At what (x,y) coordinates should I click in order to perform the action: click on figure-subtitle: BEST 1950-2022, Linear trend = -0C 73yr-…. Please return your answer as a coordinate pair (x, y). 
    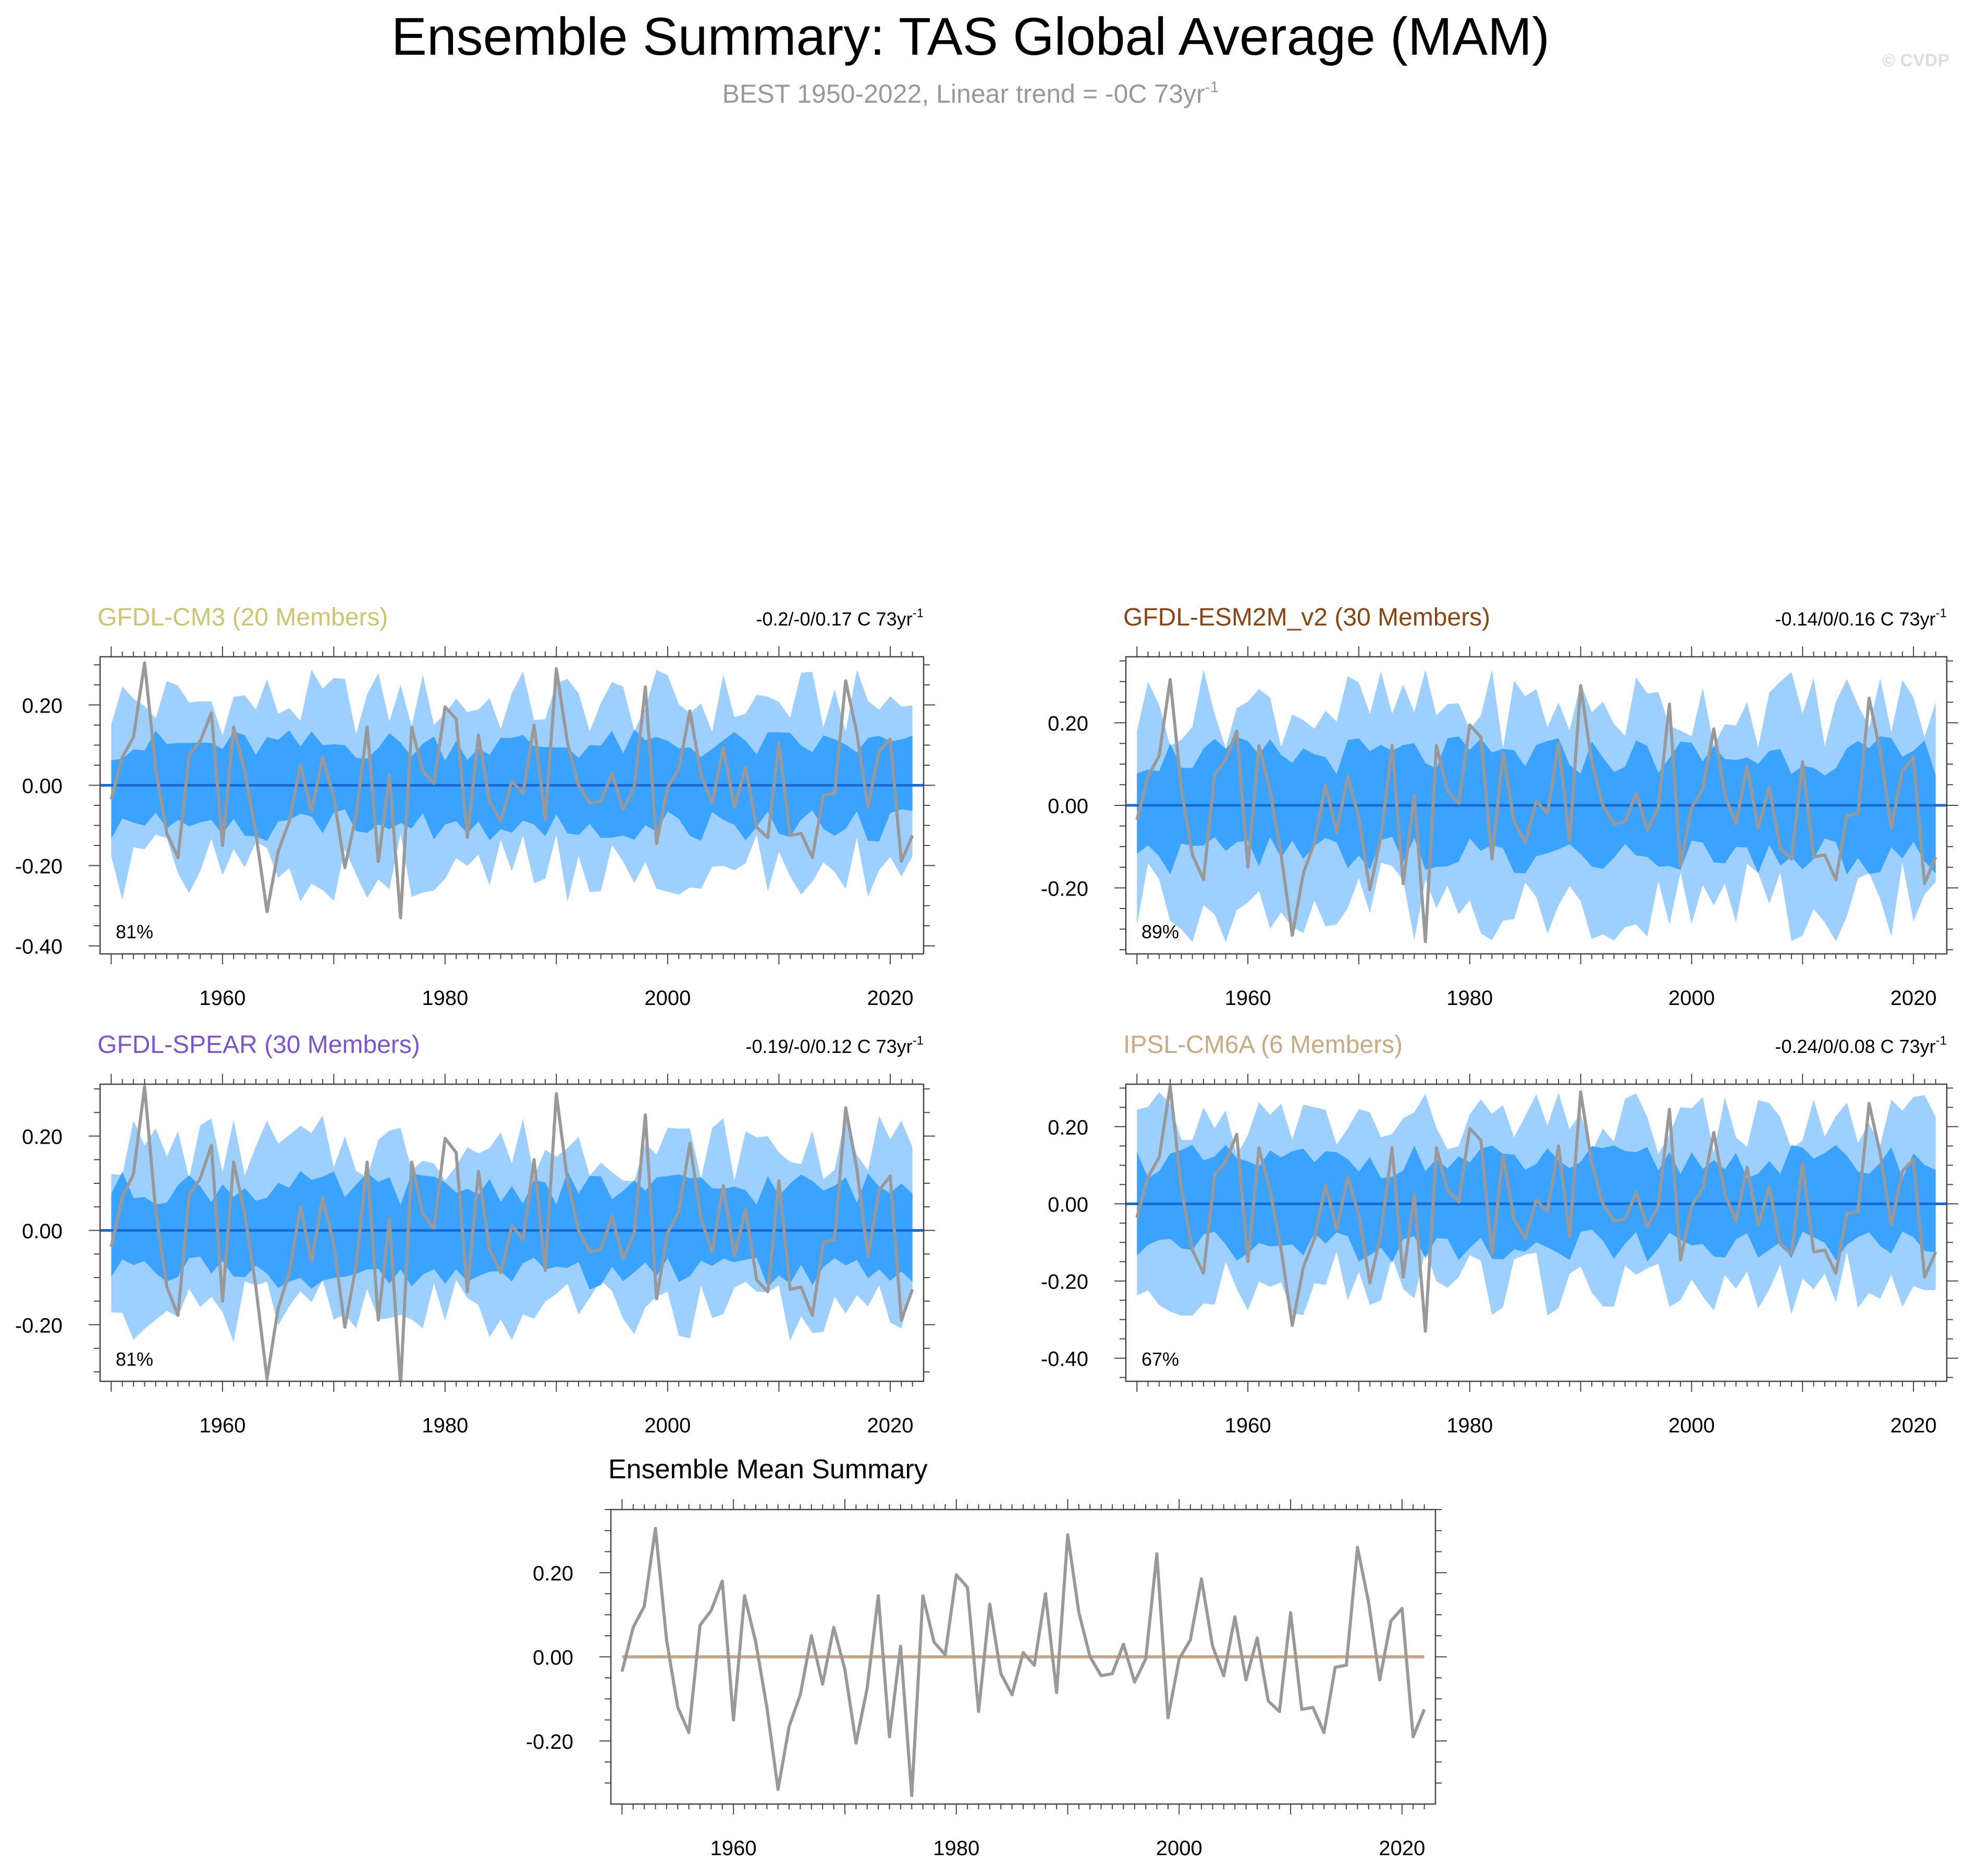
    Looking at the image, I should click on (970, 93).